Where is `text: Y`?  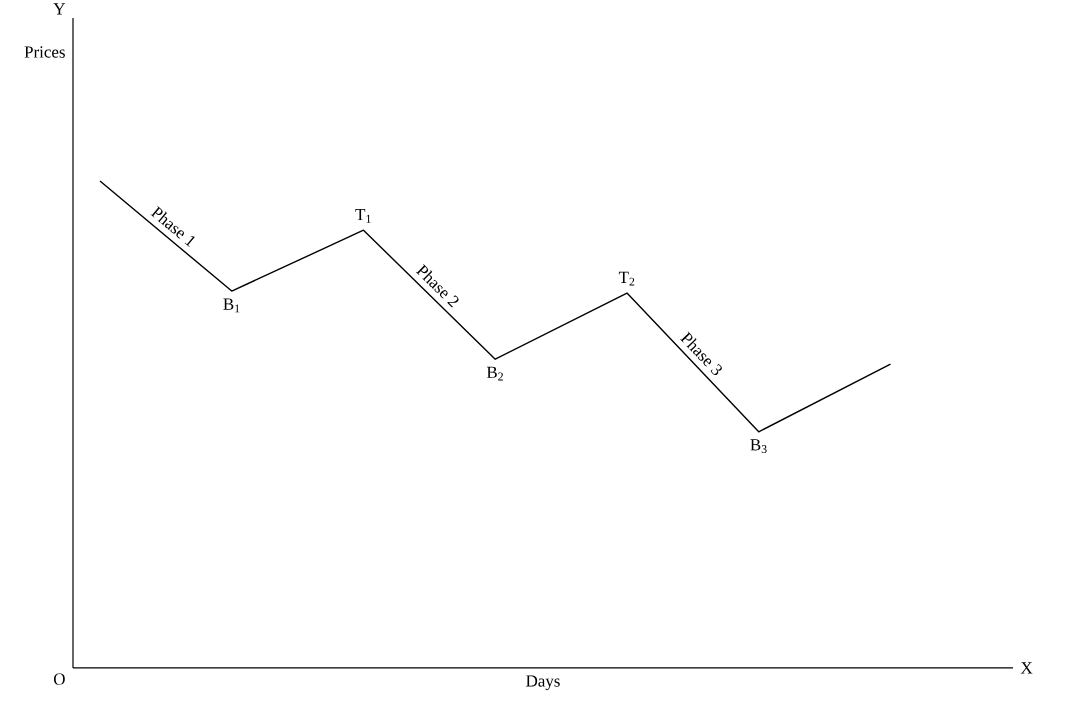
text: Y is located at coordinates (59, 9).